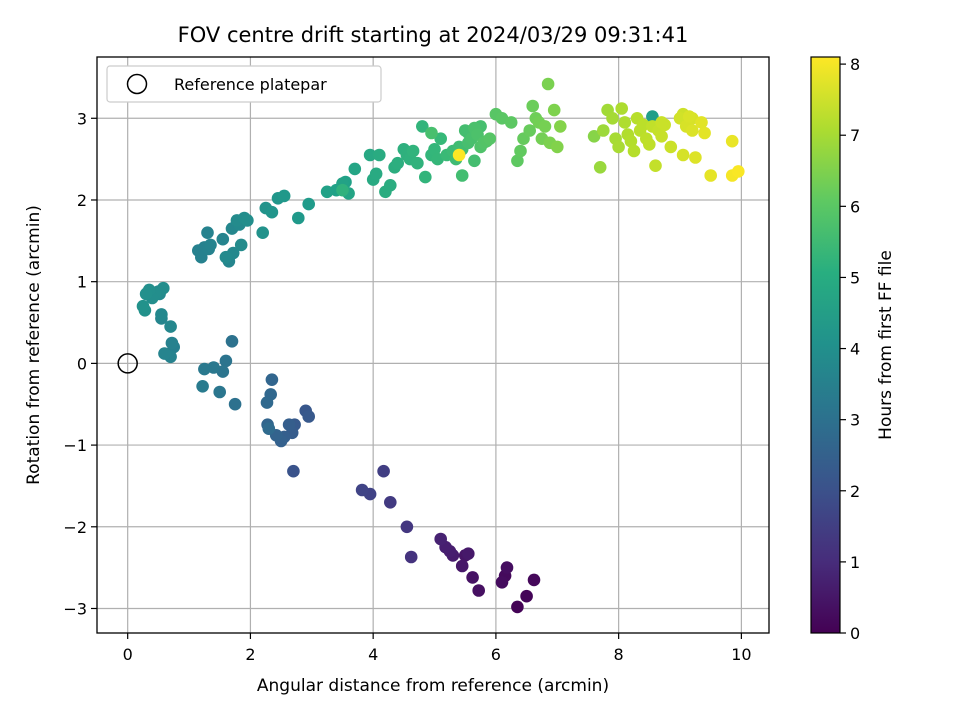 The height and width of the screenshot is (724, 960). What do you see at coordinates (75, 445) in the screenshot?
I see `y-tick-label-2: −1` at bounding box center [75, 445].